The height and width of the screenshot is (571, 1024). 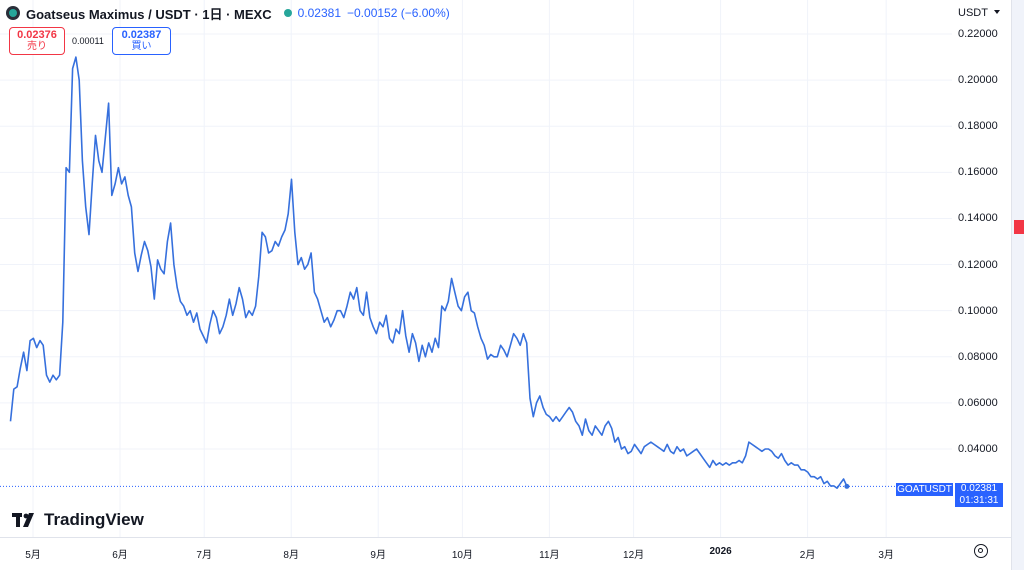 I want to click on tradingview-logo: TradingView, so click(x=78, y=520).